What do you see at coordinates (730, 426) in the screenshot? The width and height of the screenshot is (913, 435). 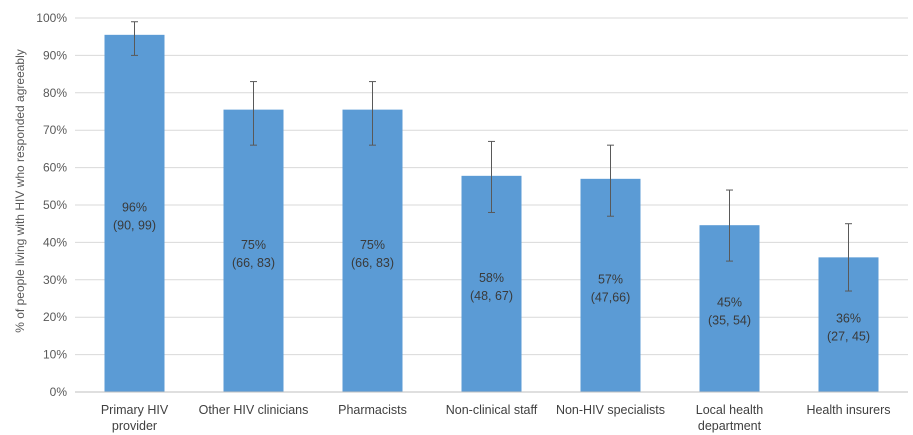 I see `x-category-label: department` at bounding box center [730, 426].